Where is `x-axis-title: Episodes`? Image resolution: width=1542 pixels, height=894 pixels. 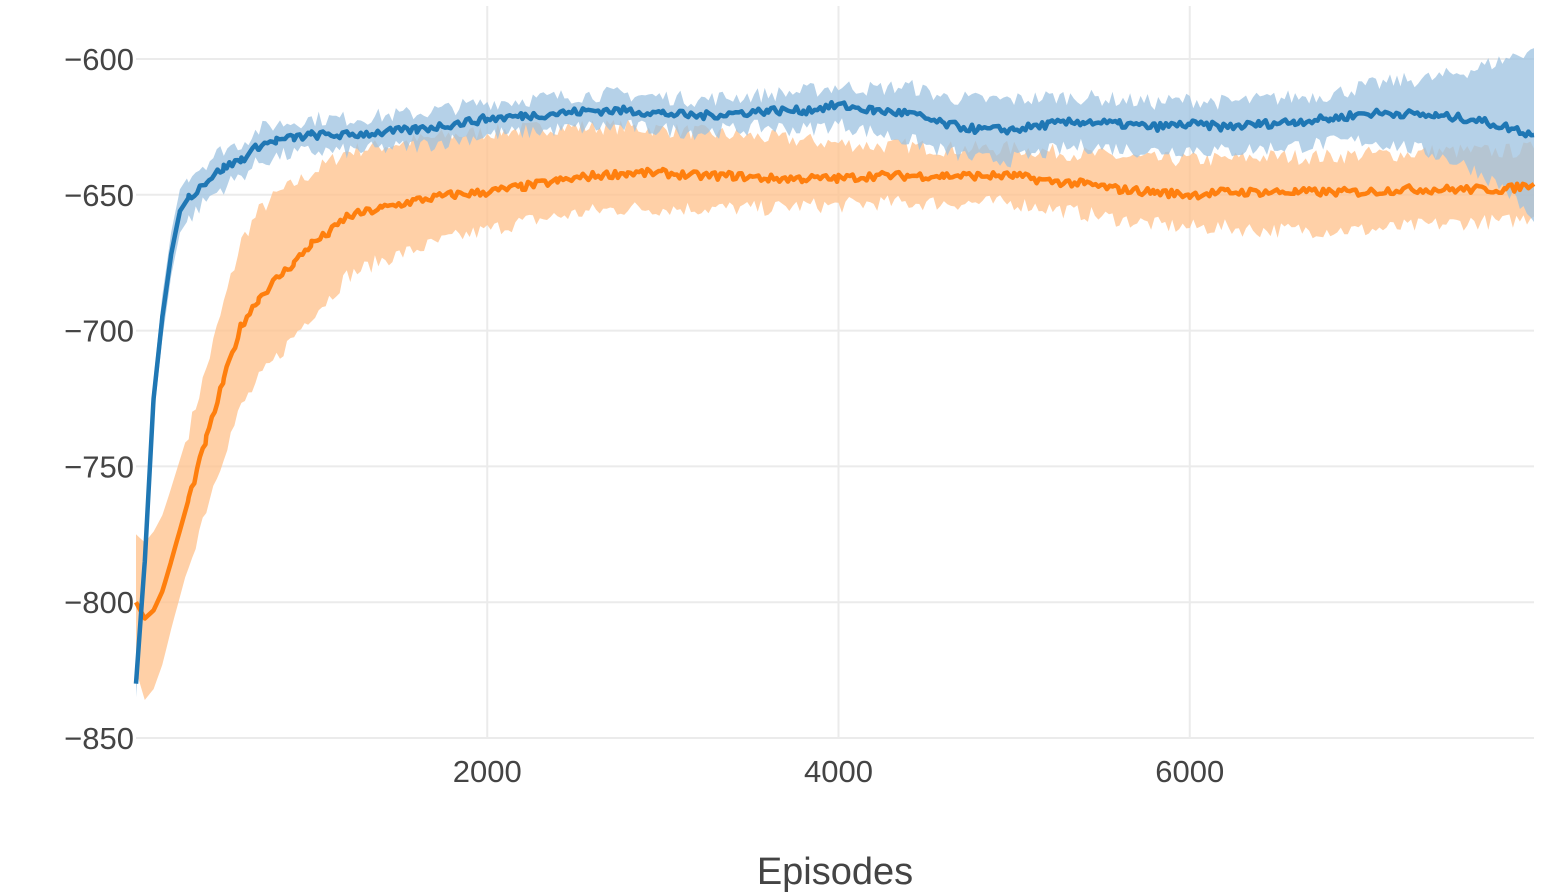 x-axis-title: Episodes is located at coordinates (835, 872).